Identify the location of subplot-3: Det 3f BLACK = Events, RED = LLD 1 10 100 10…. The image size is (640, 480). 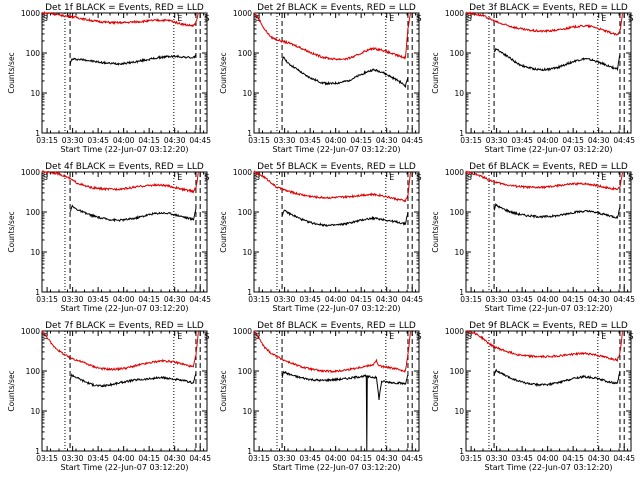
(533, 78).